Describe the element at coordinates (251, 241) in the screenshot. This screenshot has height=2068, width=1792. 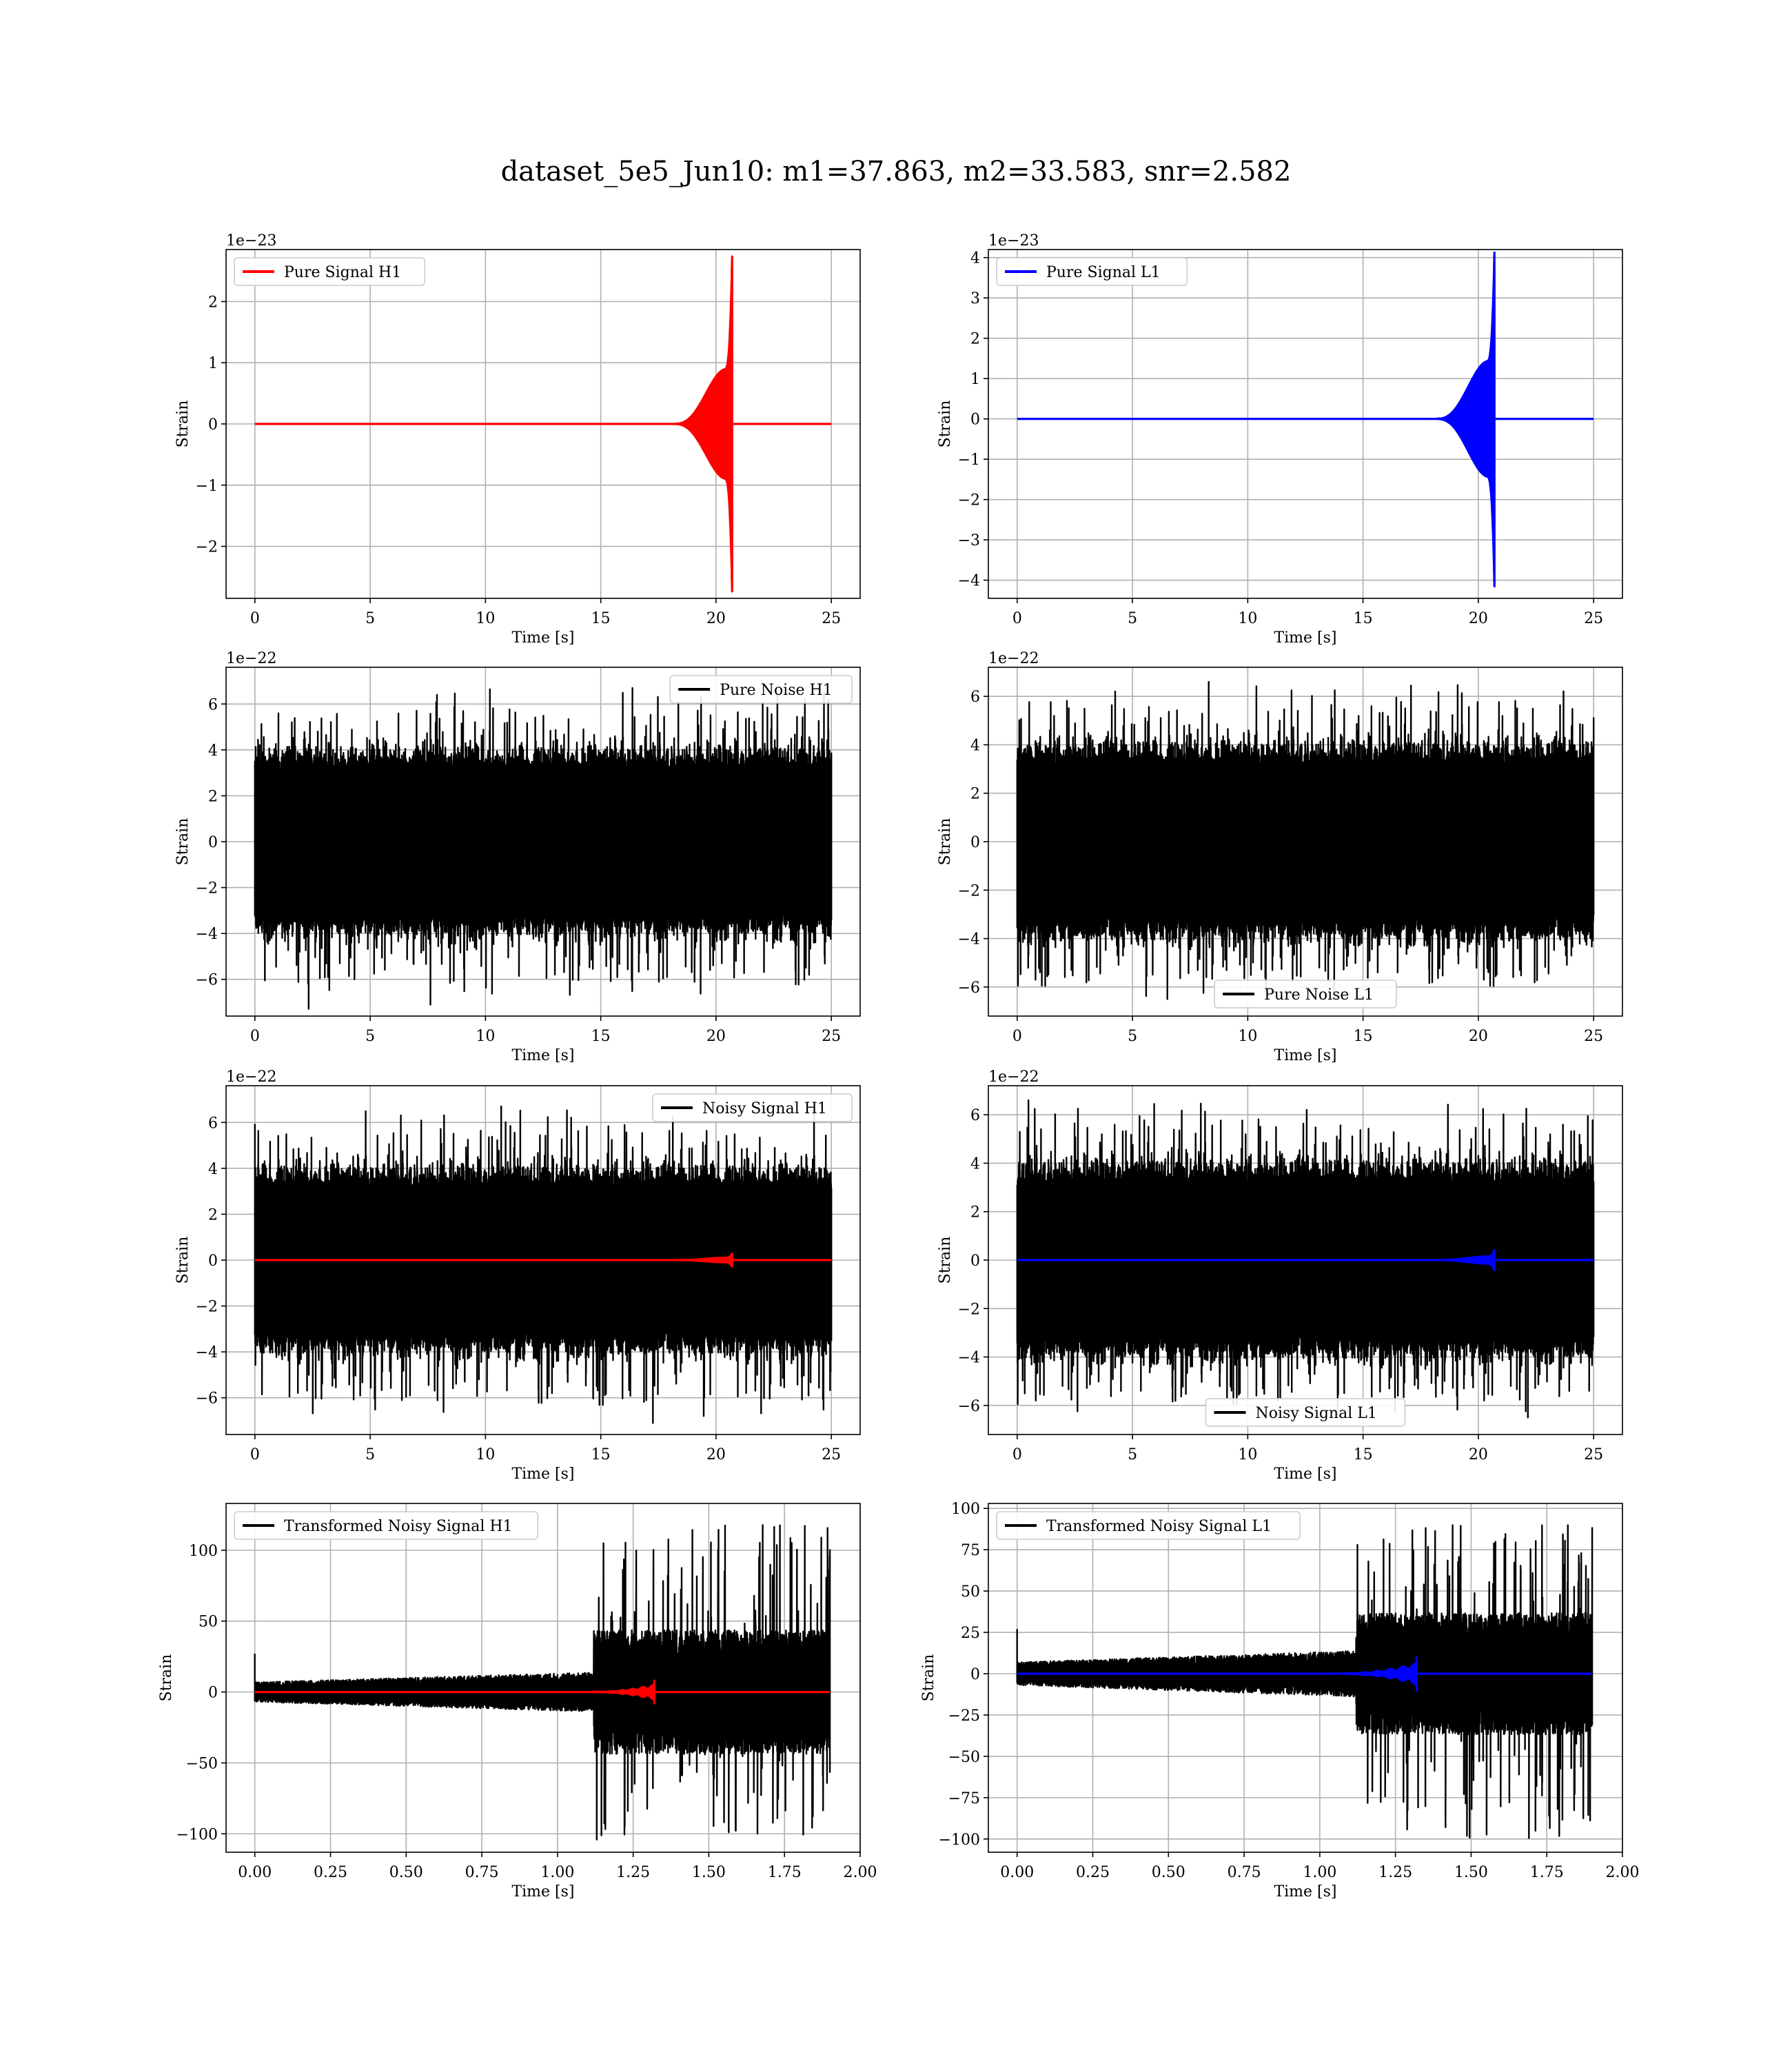
I see `axis-offset-text: 1e−23` at that location.